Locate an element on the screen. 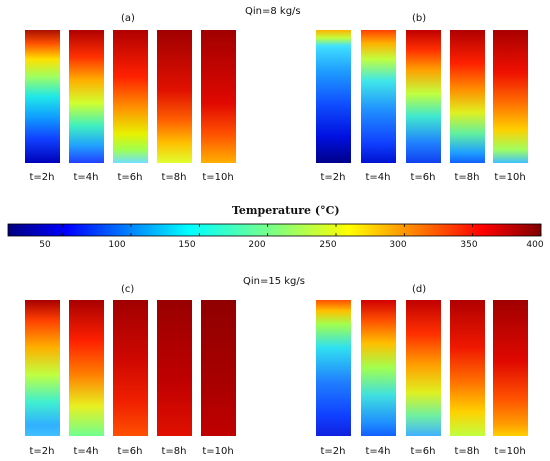  time-label-c-4: t=8h is located at coordinates (174, 451).